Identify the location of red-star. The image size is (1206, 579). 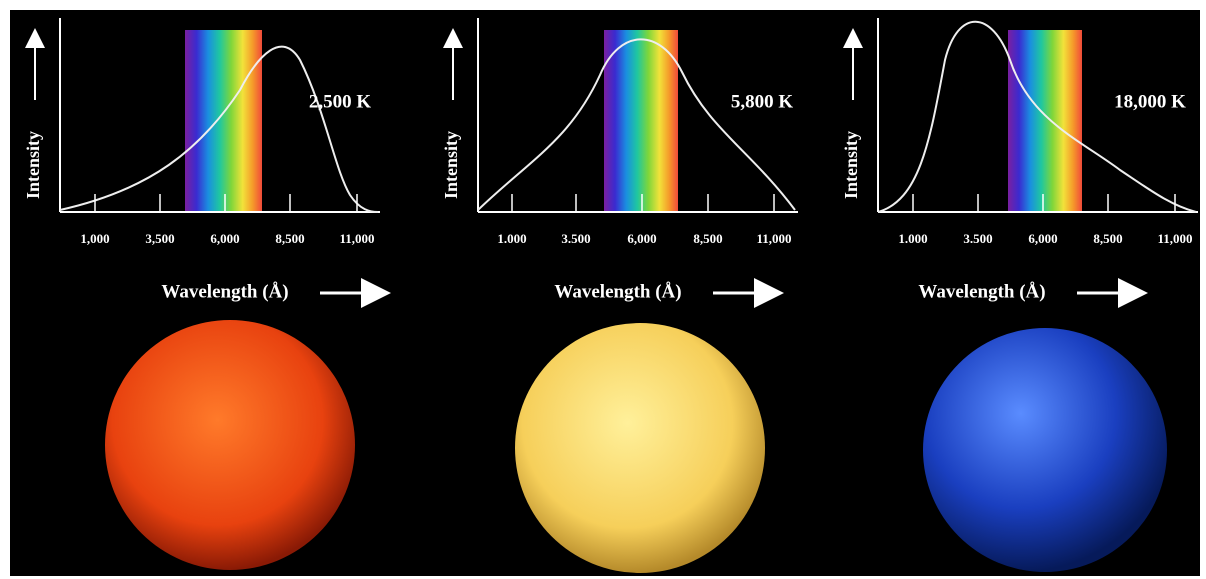
(230, 445).